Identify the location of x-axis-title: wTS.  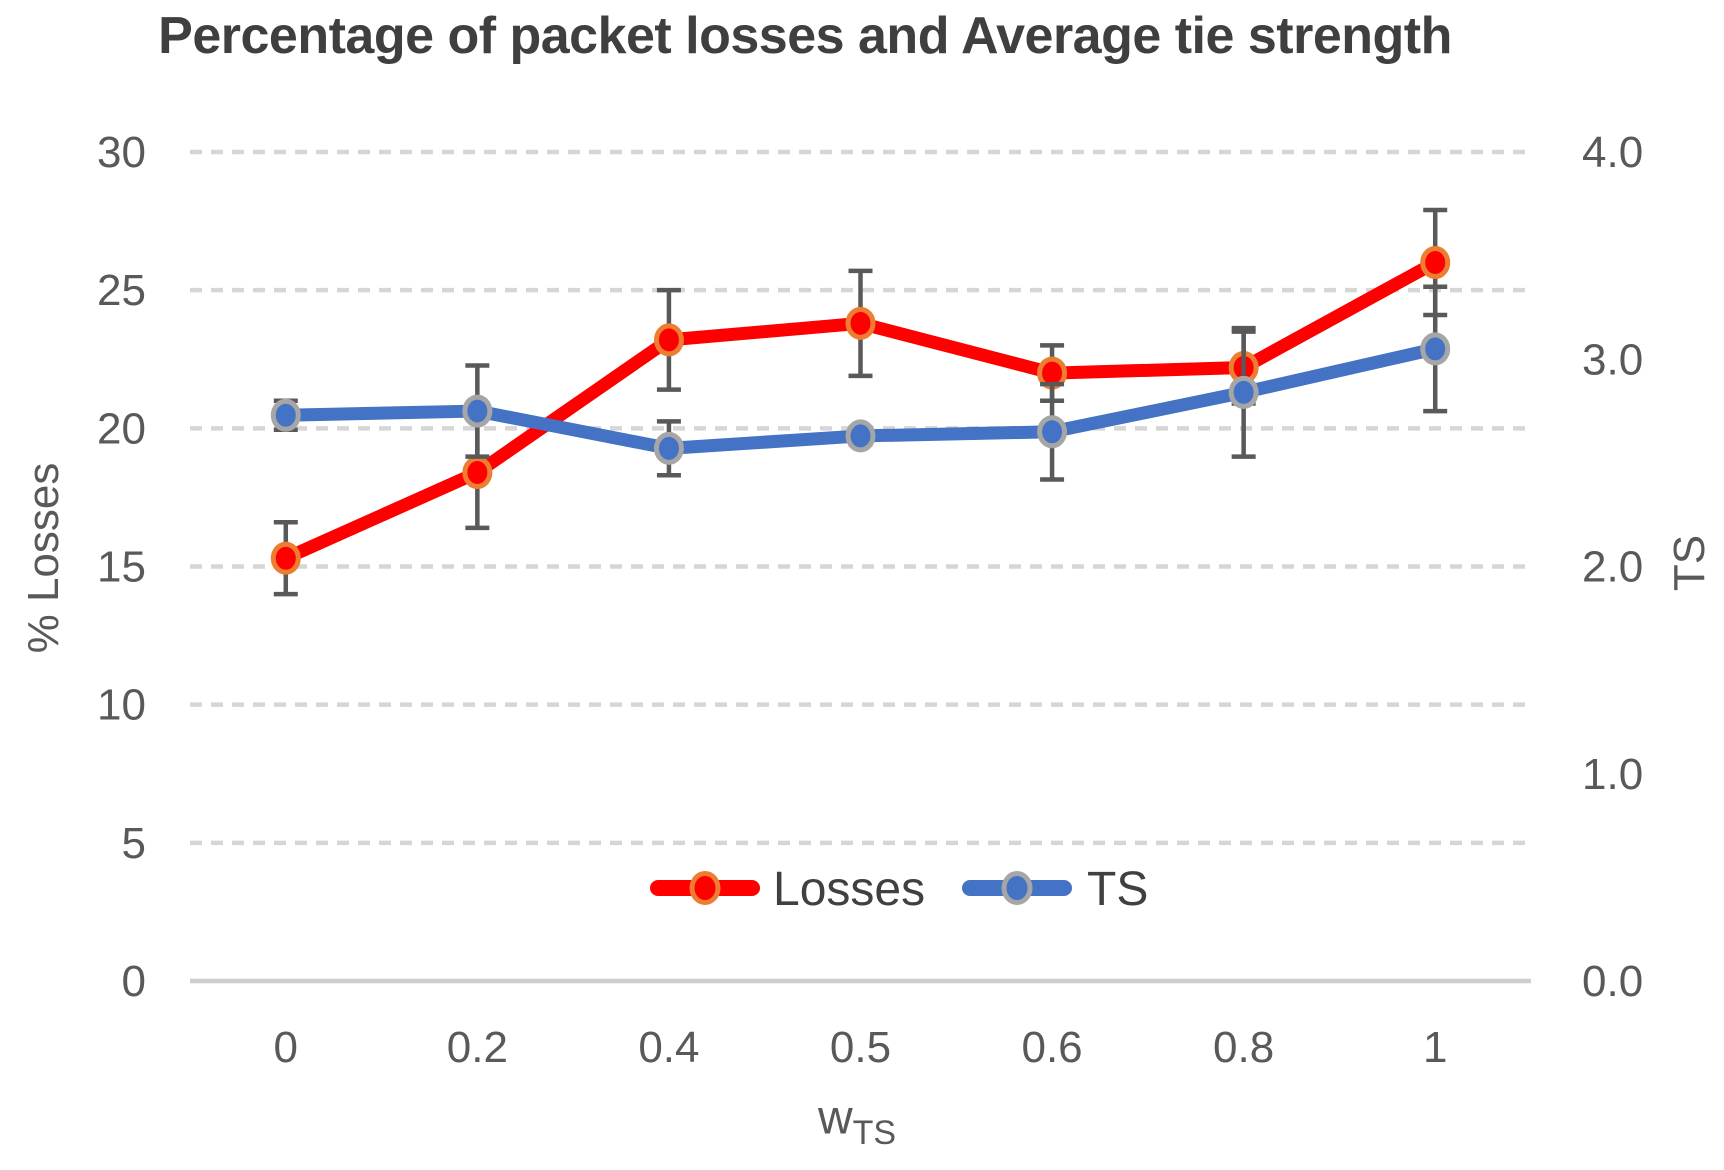
(856, 1121).